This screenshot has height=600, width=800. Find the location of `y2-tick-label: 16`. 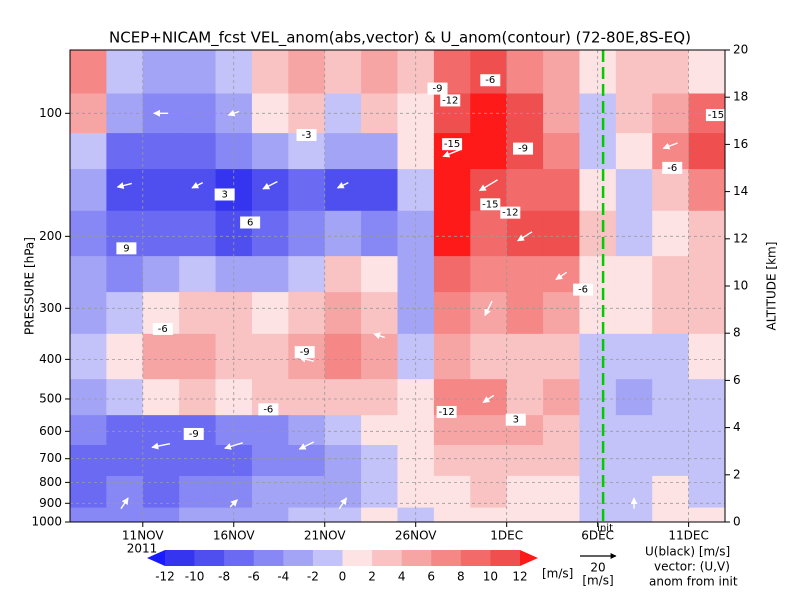

y2-tick-label: 16 is located at coordinates (740, 144).